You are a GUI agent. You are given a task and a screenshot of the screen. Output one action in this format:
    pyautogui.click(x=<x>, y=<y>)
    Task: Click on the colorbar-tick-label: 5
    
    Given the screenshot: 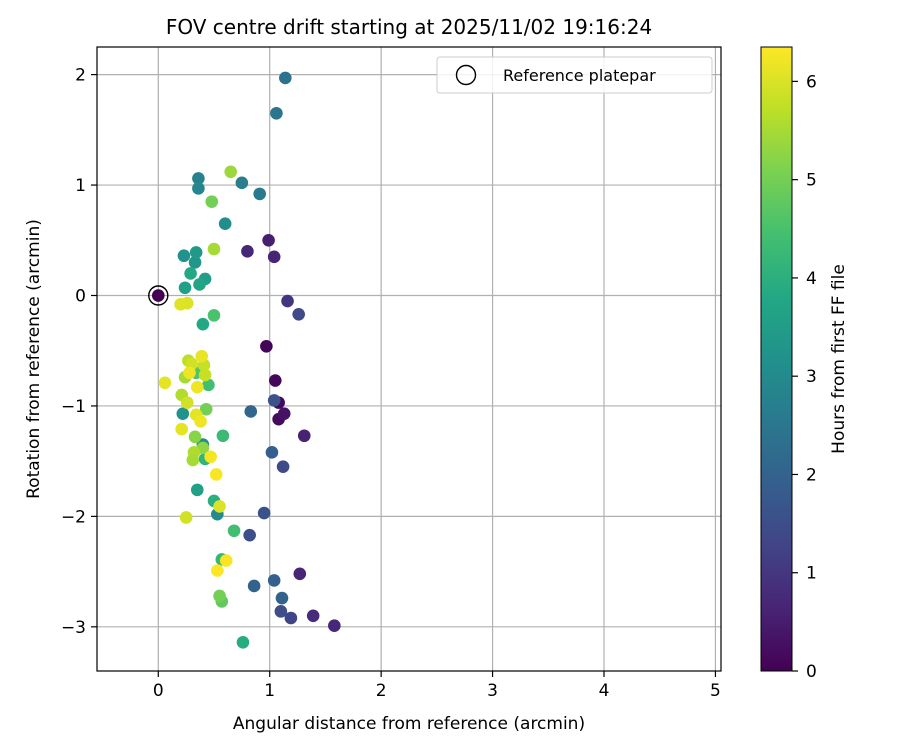 What is the action you would take?
    pyautogui.click(x=811, y=181)
    